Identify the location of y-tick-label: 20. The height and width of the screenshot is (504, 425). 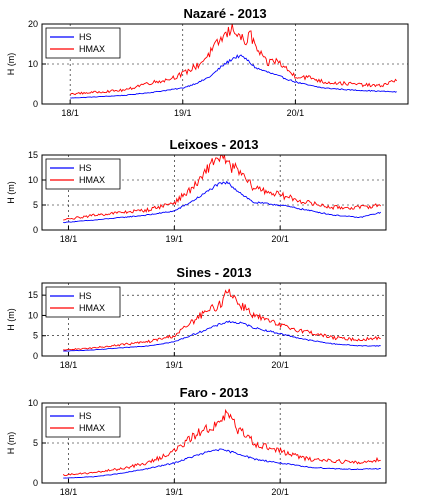
(33, 24).